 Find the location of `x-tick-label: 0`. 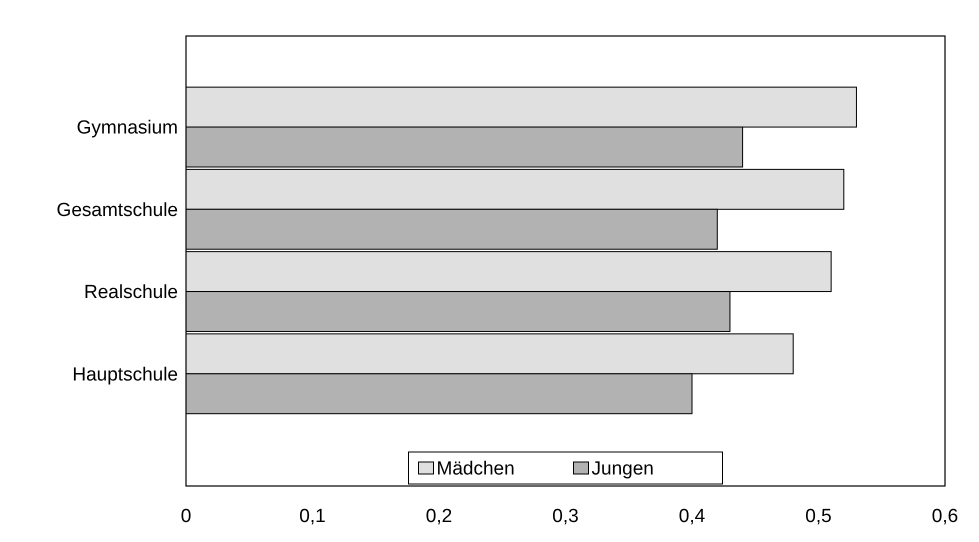

x-tick-label: 0 is located at coordinates (186, 516).